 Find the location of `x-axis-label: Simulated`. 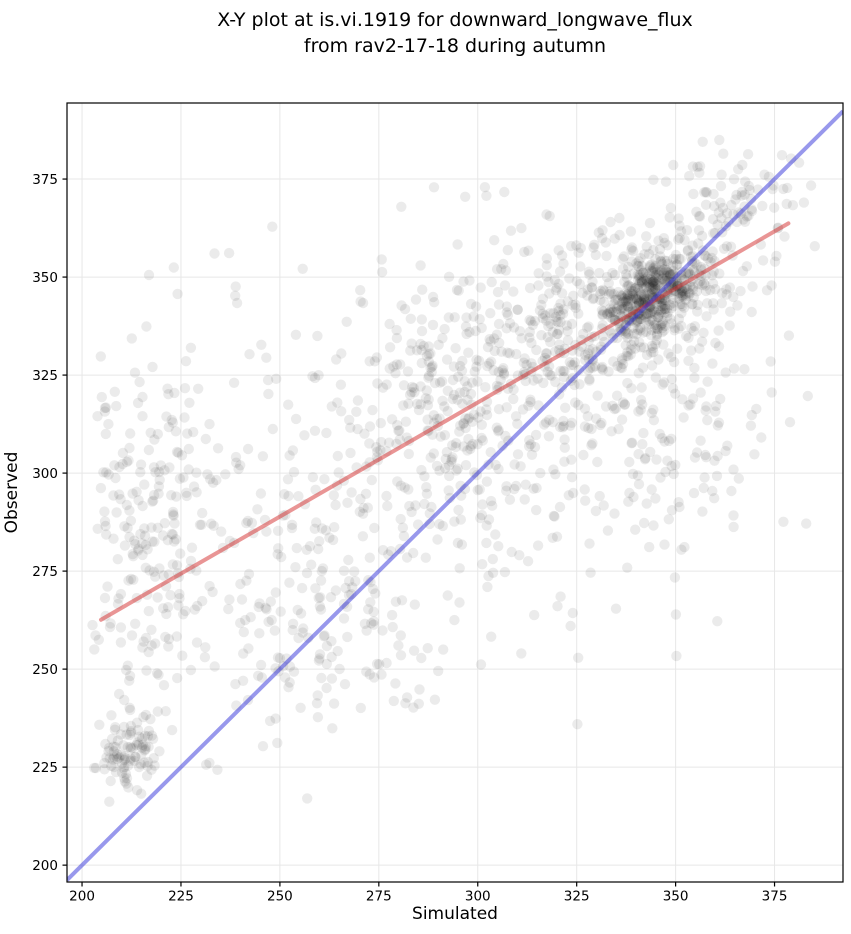

x-axis-label: Simulated is located at coordinates (455, 914).